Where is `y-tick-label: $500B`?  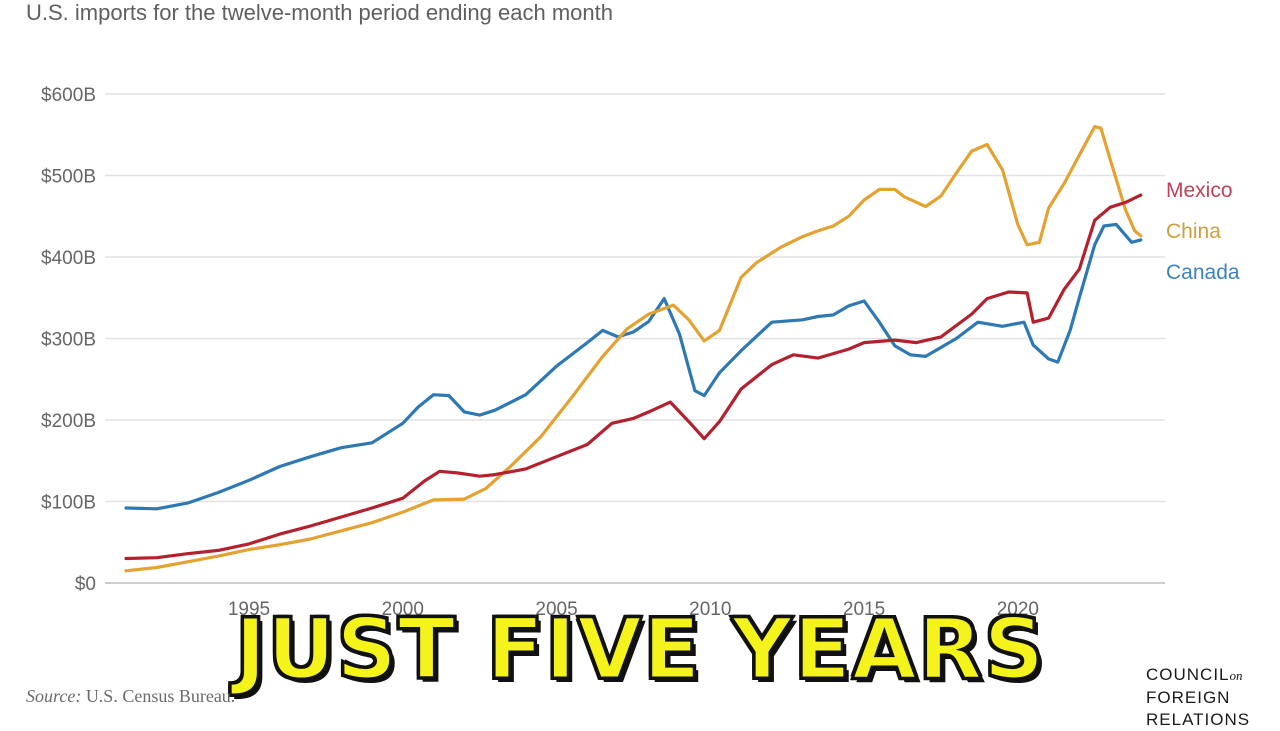 y-tick-label: $500B is located at coordinates (68, 177).